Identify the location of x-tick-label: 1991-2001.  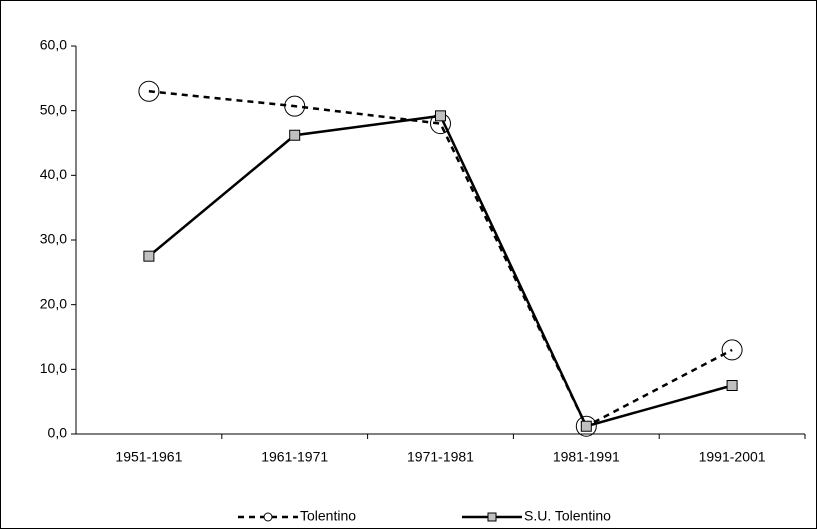
(732, 457).